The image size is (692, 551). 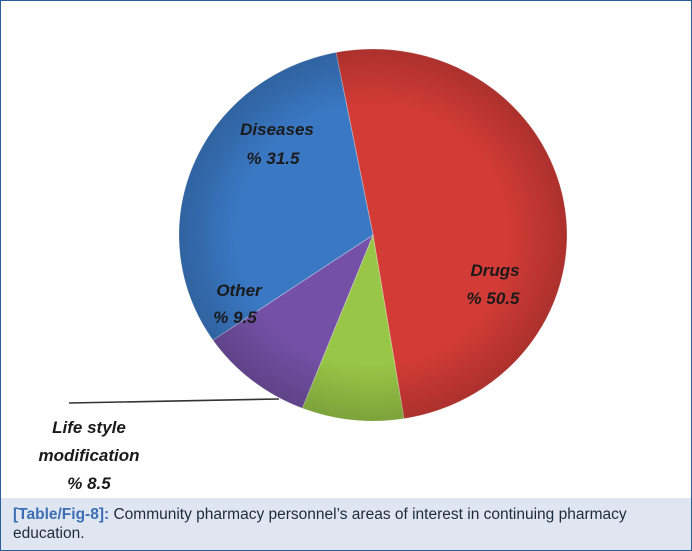 I want to click on ext-label-life-style-value: % 8.5, so click(x=89, y=483).